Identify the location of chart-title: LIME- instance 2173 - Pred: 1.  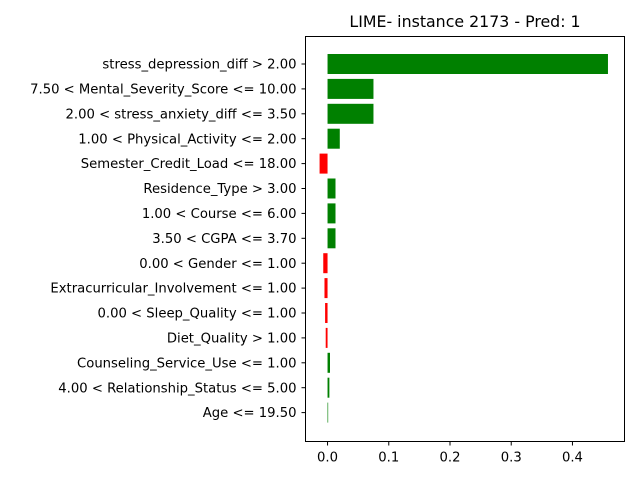
(464, 21).